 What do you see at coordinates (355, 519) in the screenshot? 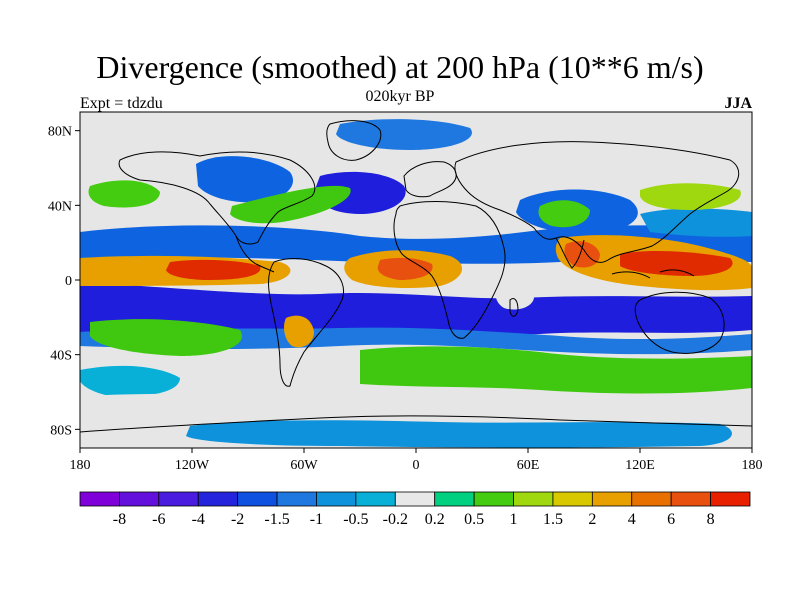
I see `colorbar-label: -0.5` at bounding box center [355, 519].